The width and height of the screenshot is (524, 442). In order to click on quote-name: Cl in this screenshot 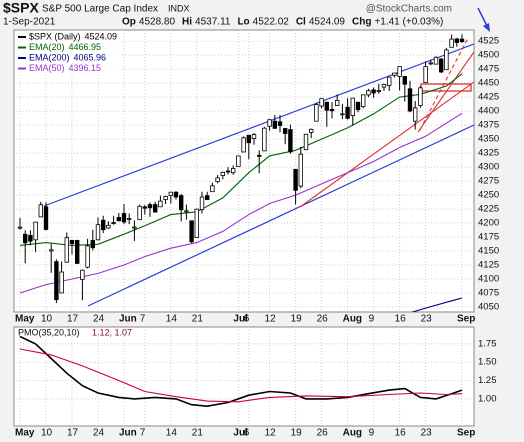, I will do `click(301, 22)`.